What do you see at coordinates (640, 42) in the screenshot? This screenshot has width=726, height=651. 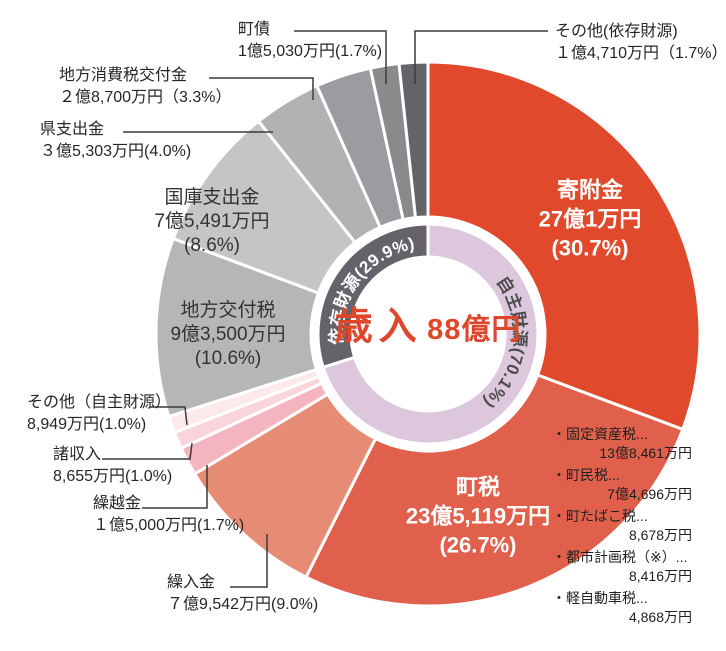 I see `segment-label-sonota-izon: その他(依存財源) １億4,710万円（1.7%）` at bounding box center [640, 42].